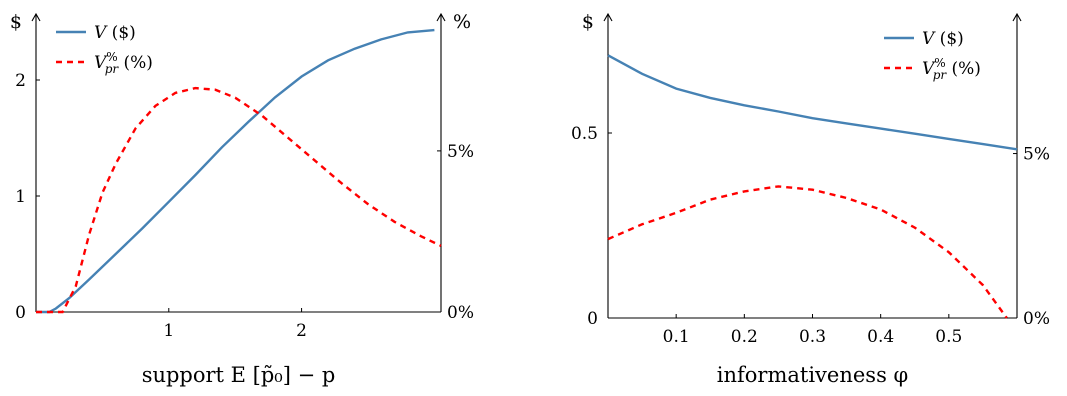 This screenshot has height=396, width=1067. I want to click on x-tick-label: 1, so click(168, 331).